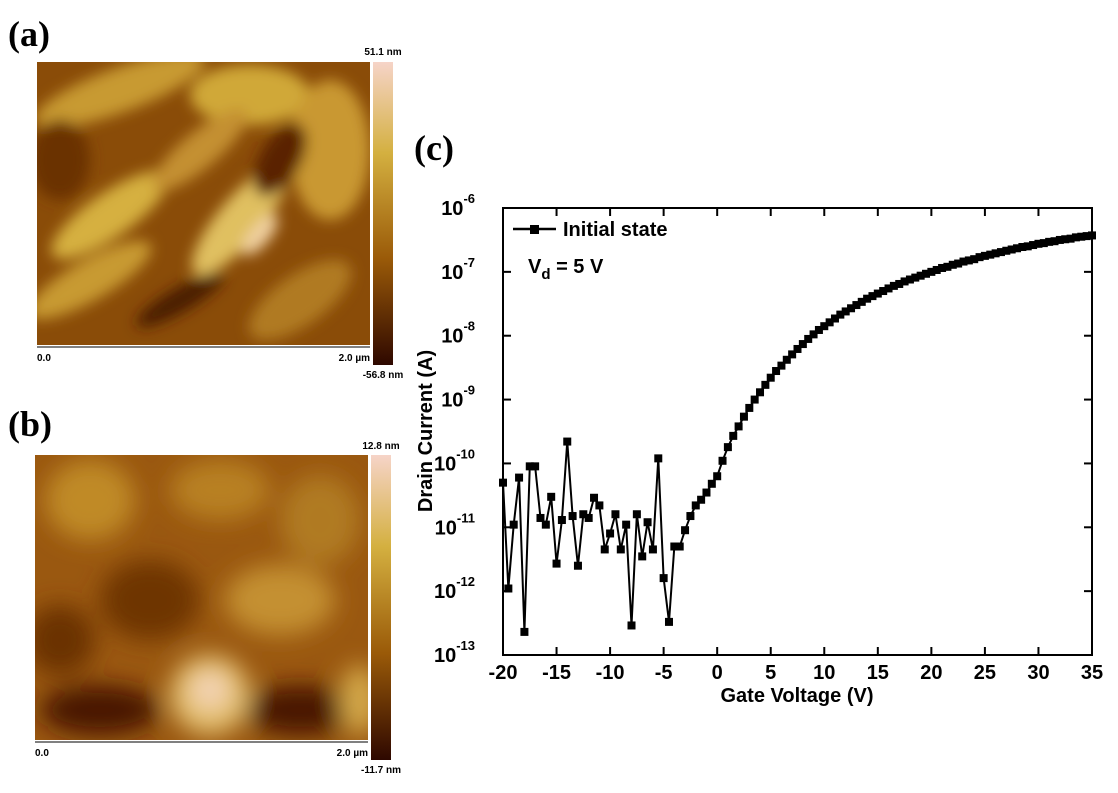 This screenshot has height=793, width=1118. I want to click on panel-label: (b), so click(30, 424).